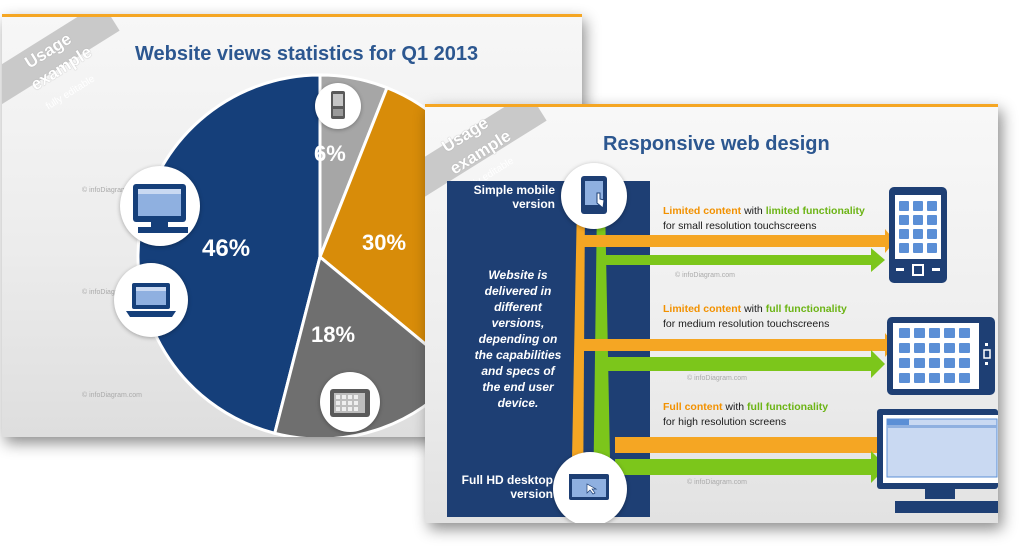  I want to click on mobile-phone-icon, so click(338, 106).